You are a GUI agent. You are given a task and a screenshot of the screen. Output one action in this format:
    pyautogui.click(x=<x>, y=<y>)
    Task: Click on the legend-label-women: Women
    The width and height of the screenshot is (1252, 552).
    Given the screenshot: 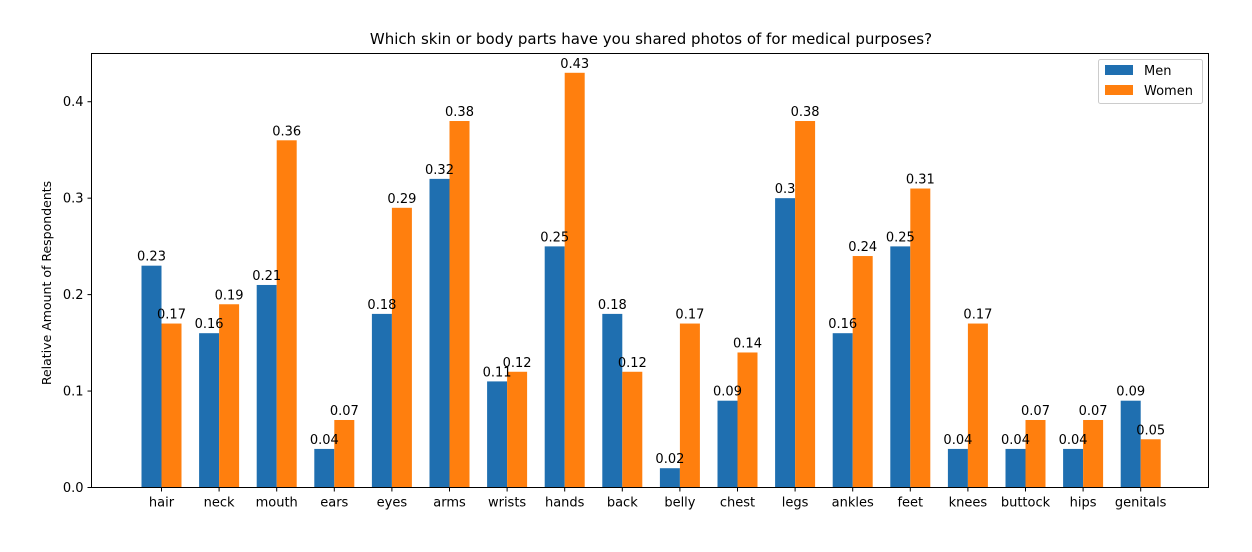 What is the action you would take?
    pyautogui.click(x=1168, y=91)
    